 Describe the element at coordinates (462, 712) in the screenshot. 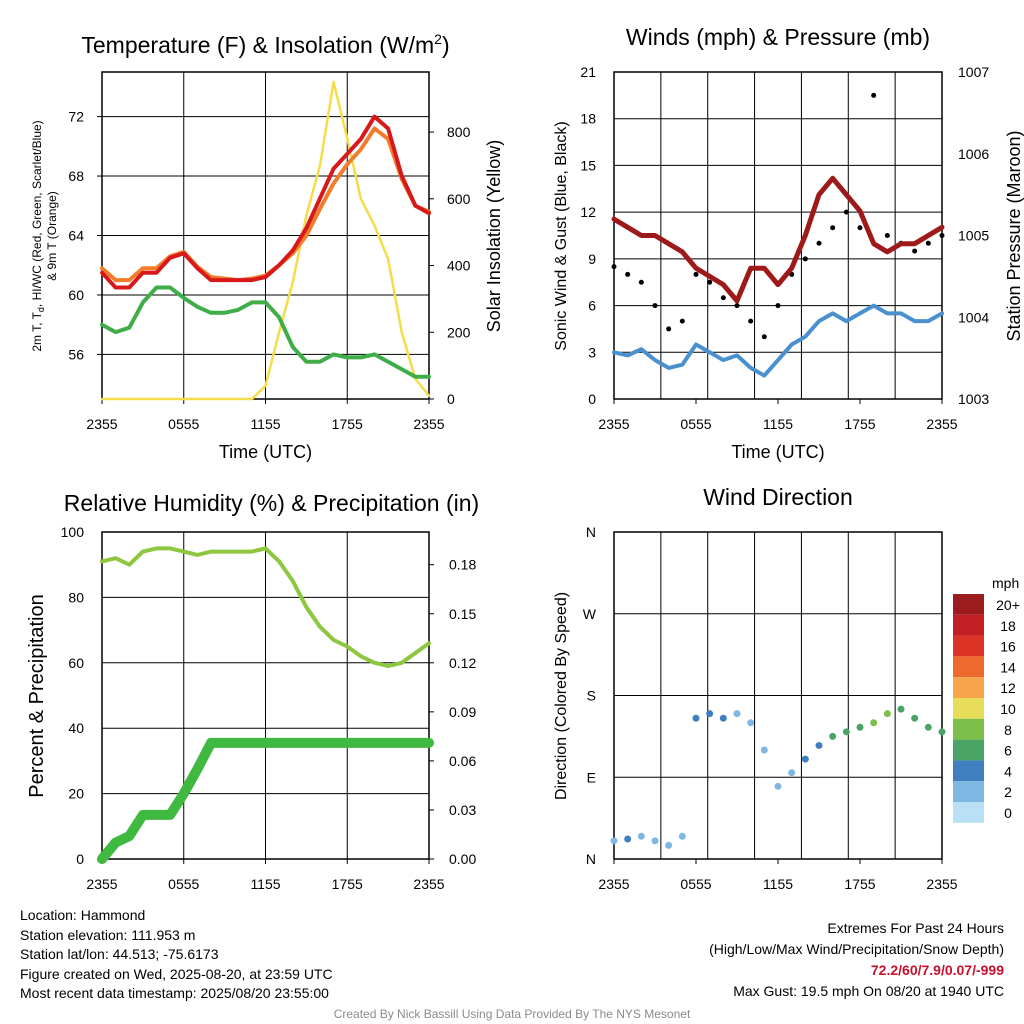

I see `y-right-tick-label: 0.09` at that location.